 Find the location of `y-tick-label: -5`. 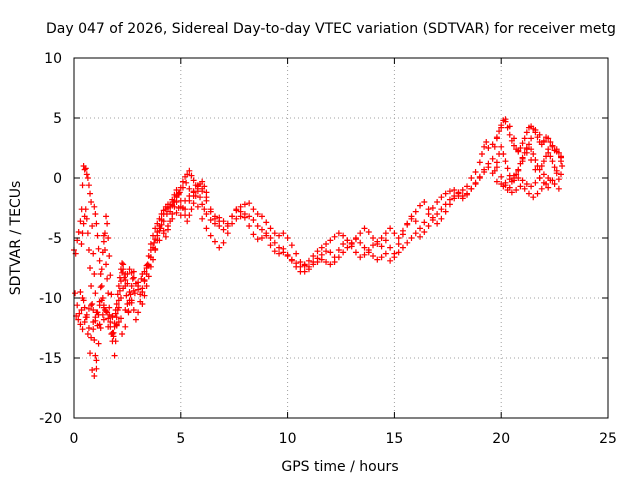

y-tick-label: -5 is located at coordinates (55, 239).